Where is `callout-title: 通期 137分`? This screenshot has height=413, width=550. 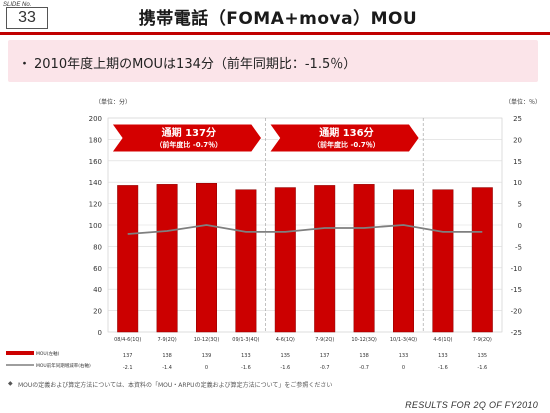 callout-title: 通期 137分 is located at coordinates (189, 132).